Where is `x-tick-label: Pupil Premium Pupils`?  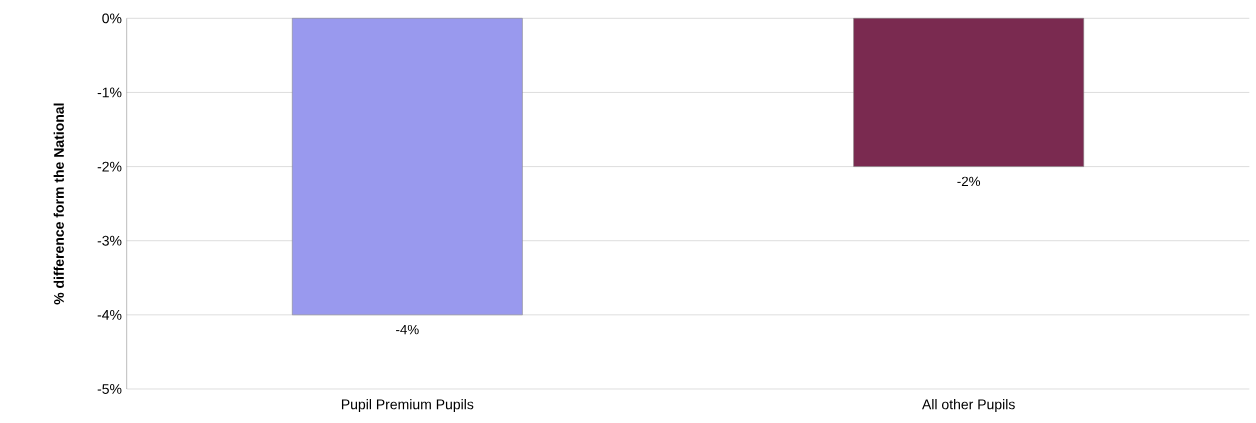 x-tick-label: Pupil Premium Pupils is located at coordinates (407, 406).